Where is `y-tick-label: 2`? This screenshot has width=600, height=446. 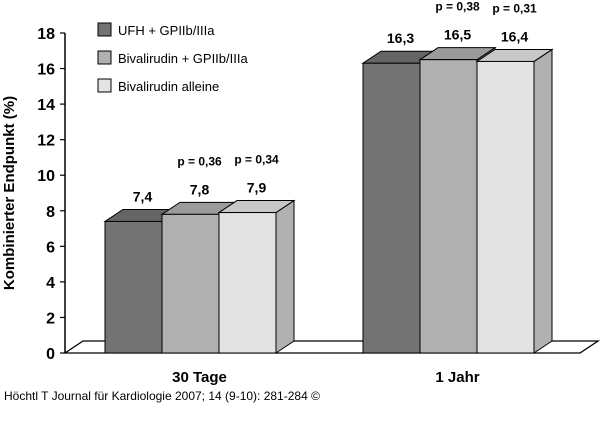 y-tick-label: 2 is located at coordinates (50, 318).